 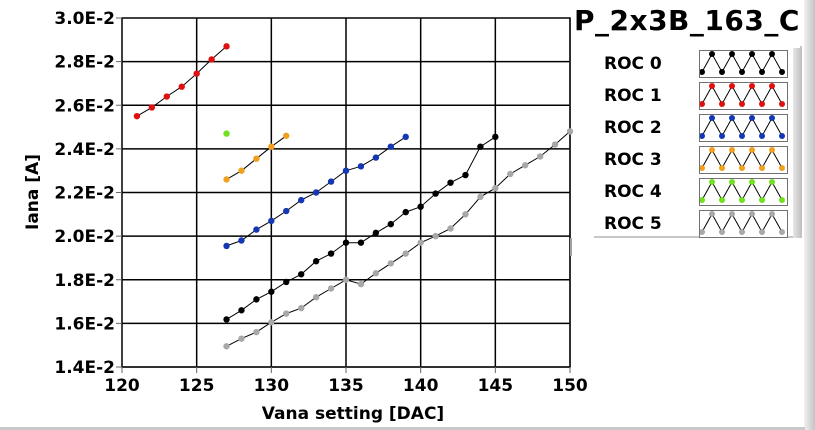 What do you see at coordinates (694, 96) in the screenshot?
I see `legend-item: ROC 1` at bounding box center [694, 96].